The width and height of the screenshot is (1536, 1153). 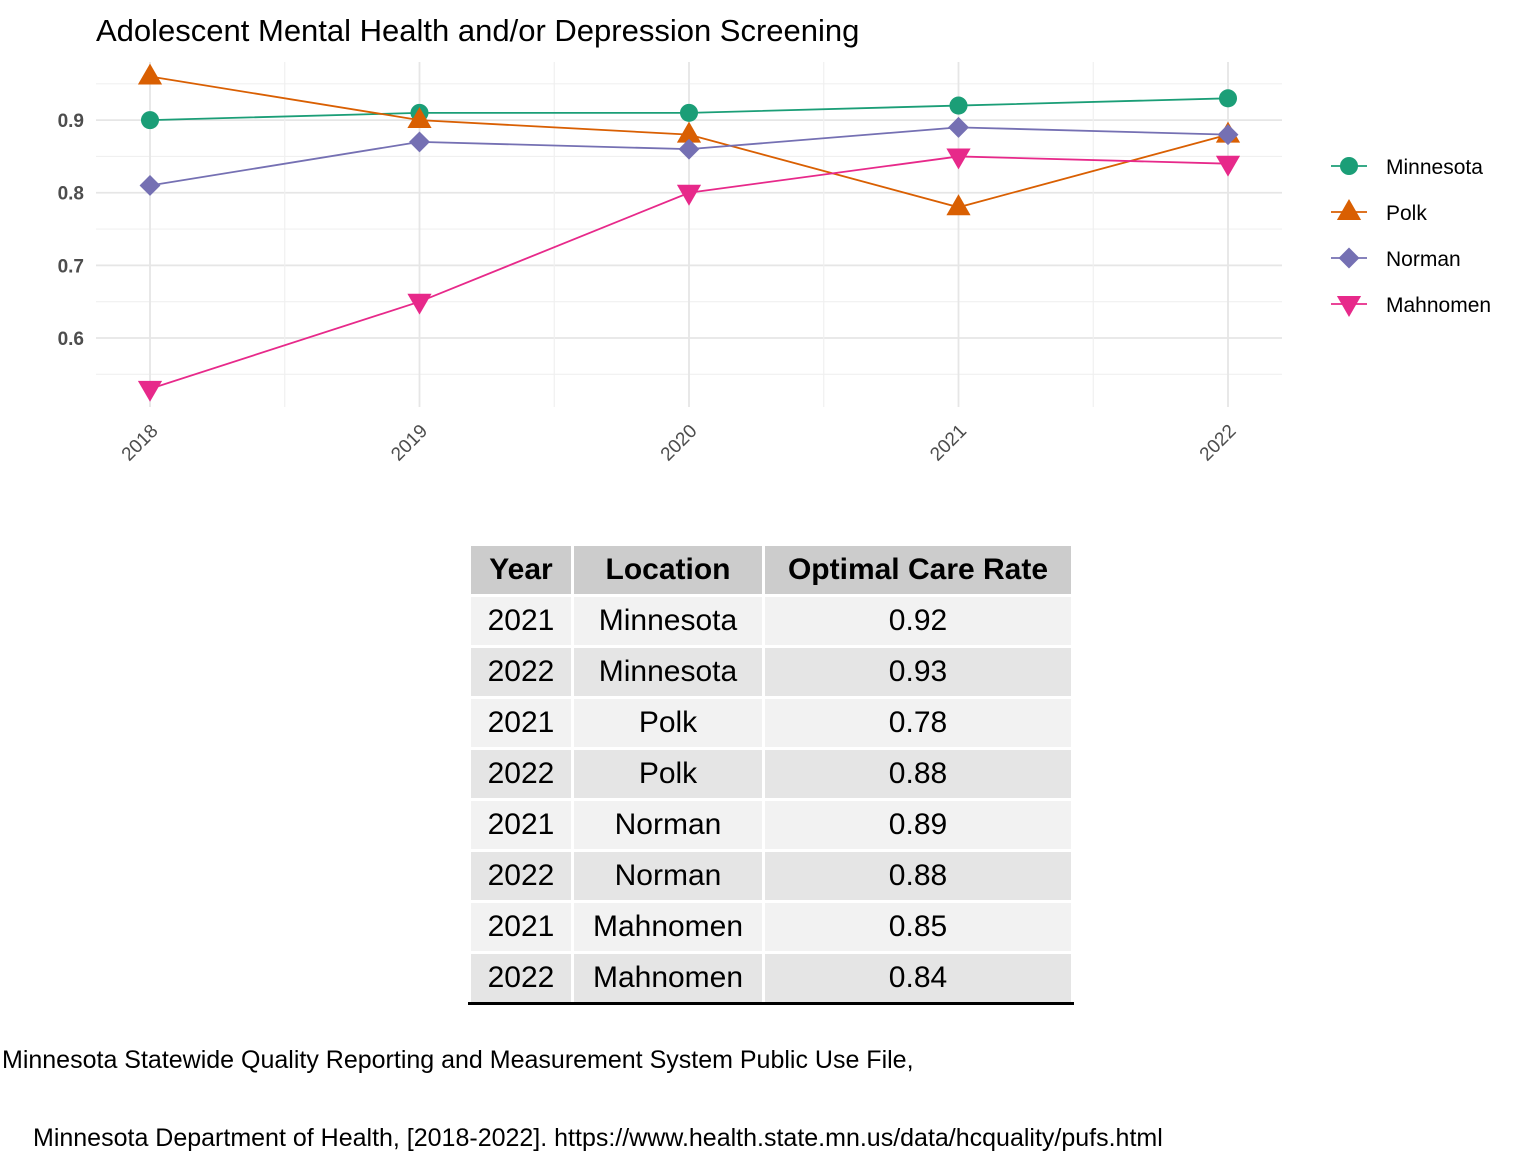 What do you see at coordinates (1423, 259) in the screenshot?
I see `legend-label: Norman` at bounding box center [1423, 259].